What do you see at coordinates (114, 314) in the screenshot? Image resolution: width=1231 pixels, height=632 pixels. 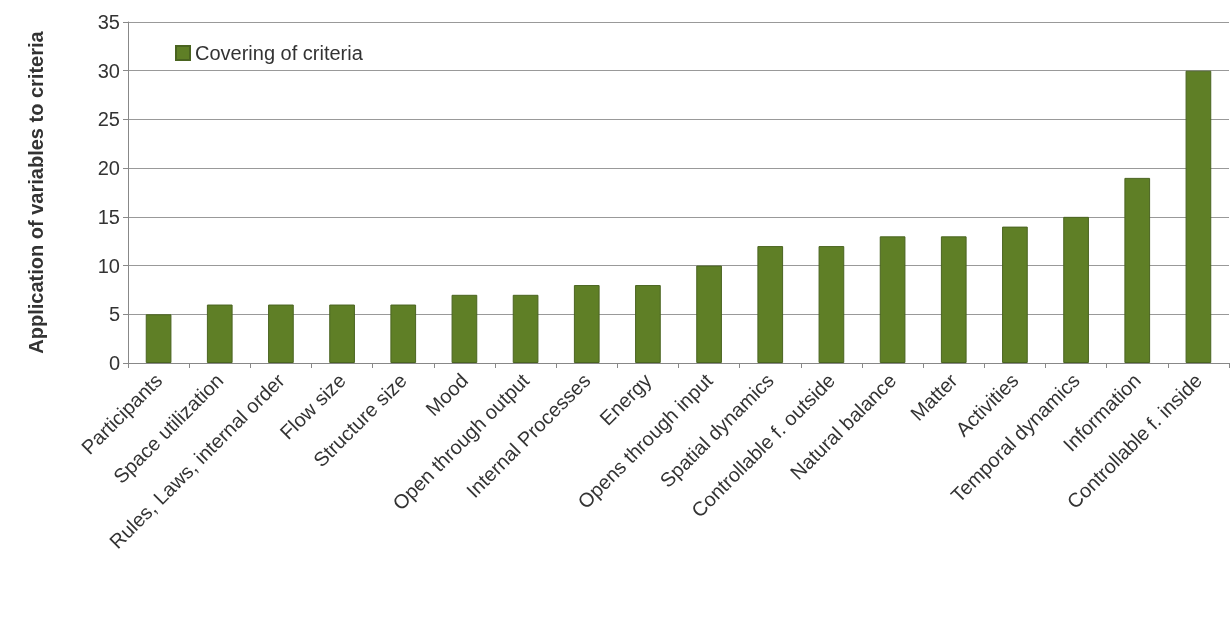 I see `y-tick-label: 5` at bounding box center [114, 314].